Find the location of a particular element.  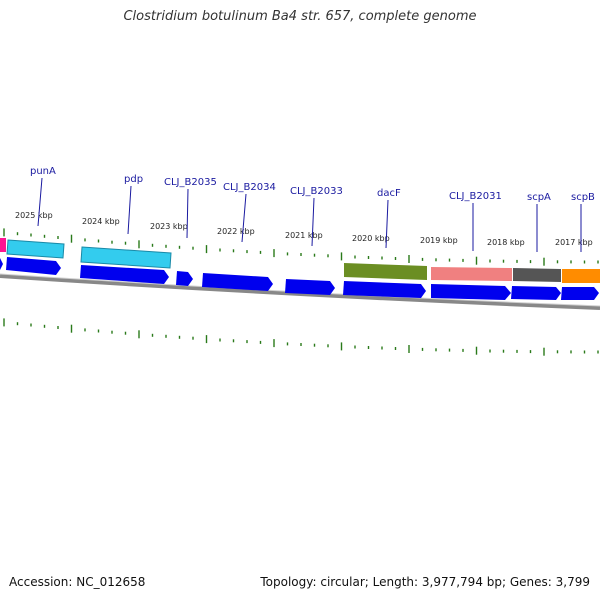

kbp-label: 2024 kbp is located at coordinates (101, 221).